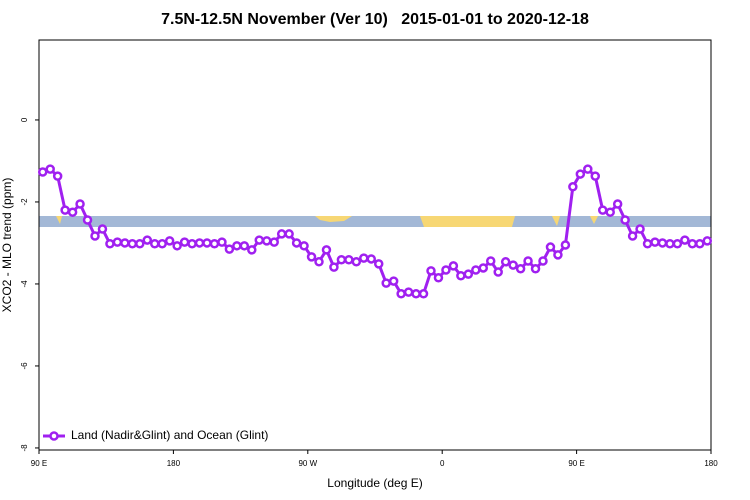  I want to click on ocean-strip, so click(375, 221).